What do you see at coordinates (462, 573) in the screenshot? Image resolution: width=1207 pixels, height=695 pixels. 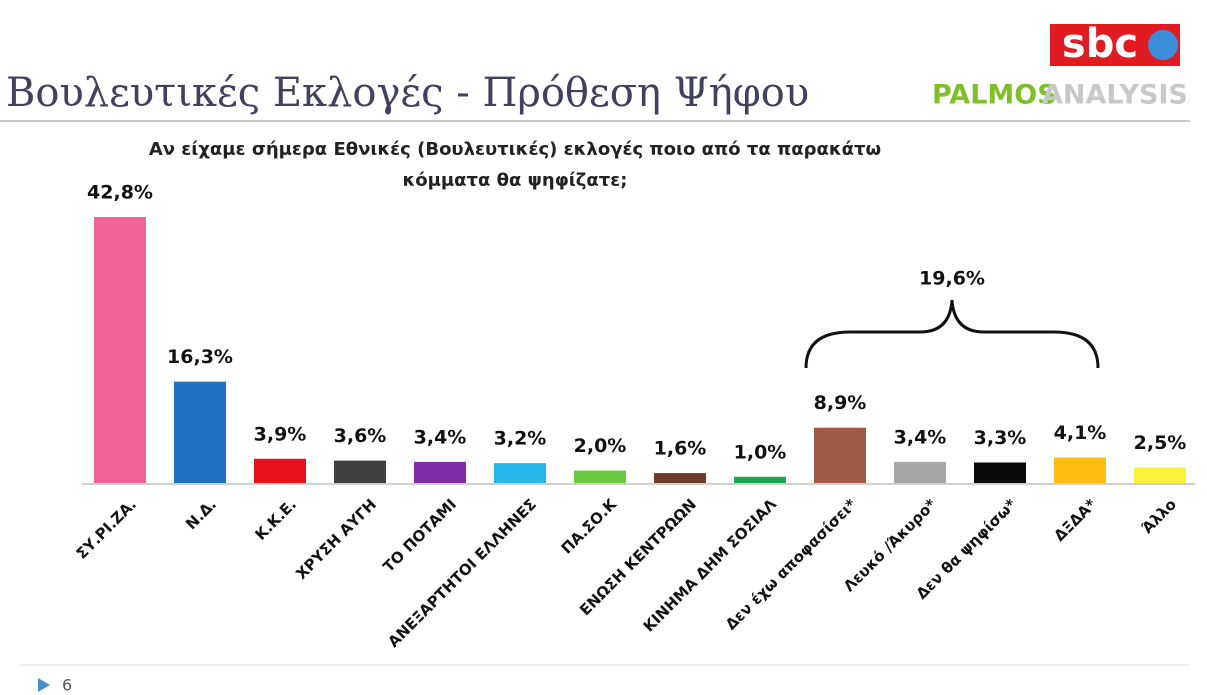 I see `x-tick-label: ΑΝΕΞΑΡΤΗΤΟΙ ΕΛΛΗΝΕΣ` at bounding box center [462, 573].